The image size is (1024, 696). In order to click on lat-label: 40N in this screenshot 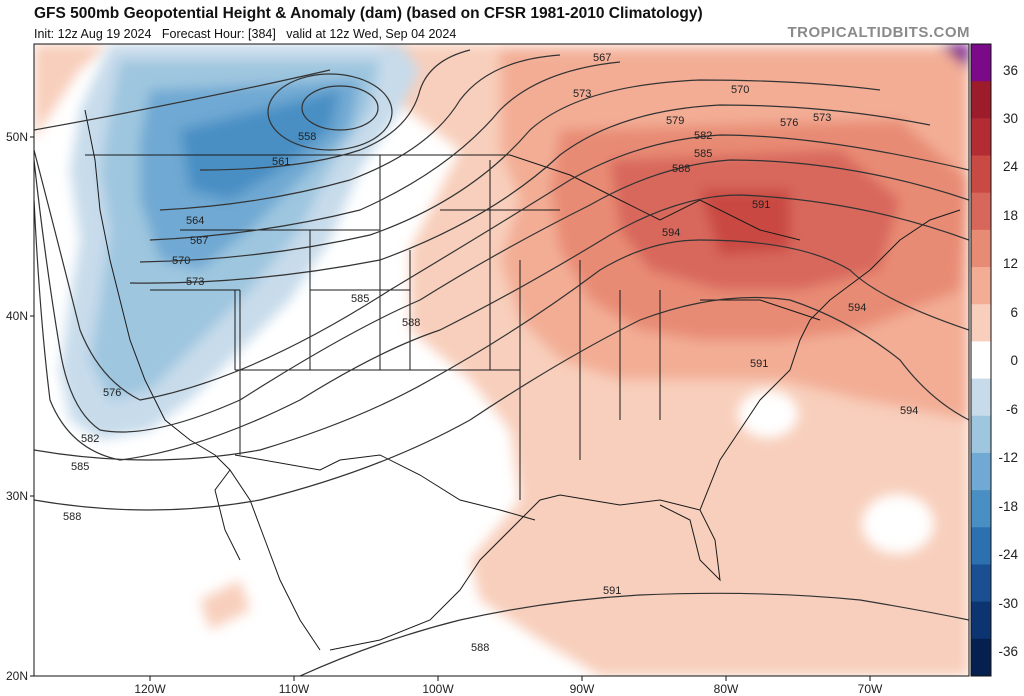, I will do `click(17, 316)`.